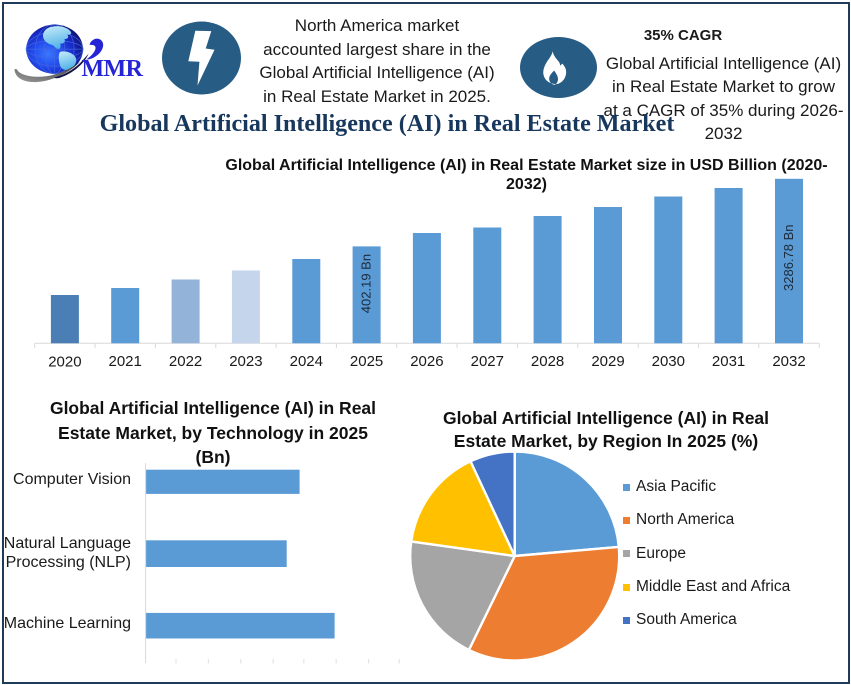  What do you see at coordinates (728, 361) in the screenshot?
I see `svg-text: 2031` at bounding box center [728, 361].